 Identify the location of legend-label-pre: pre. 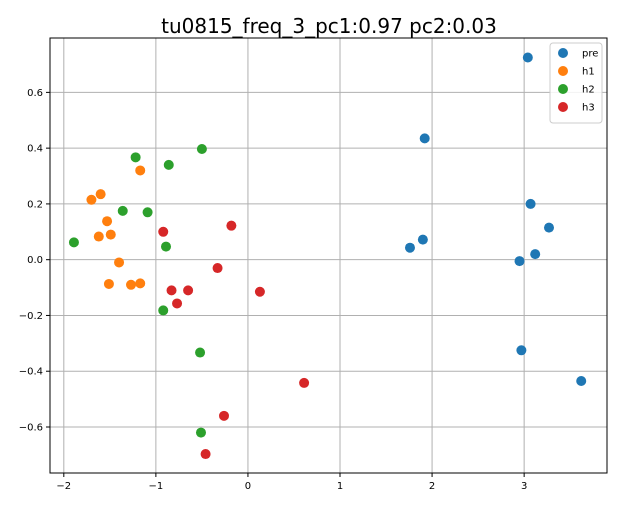
(590, 54).